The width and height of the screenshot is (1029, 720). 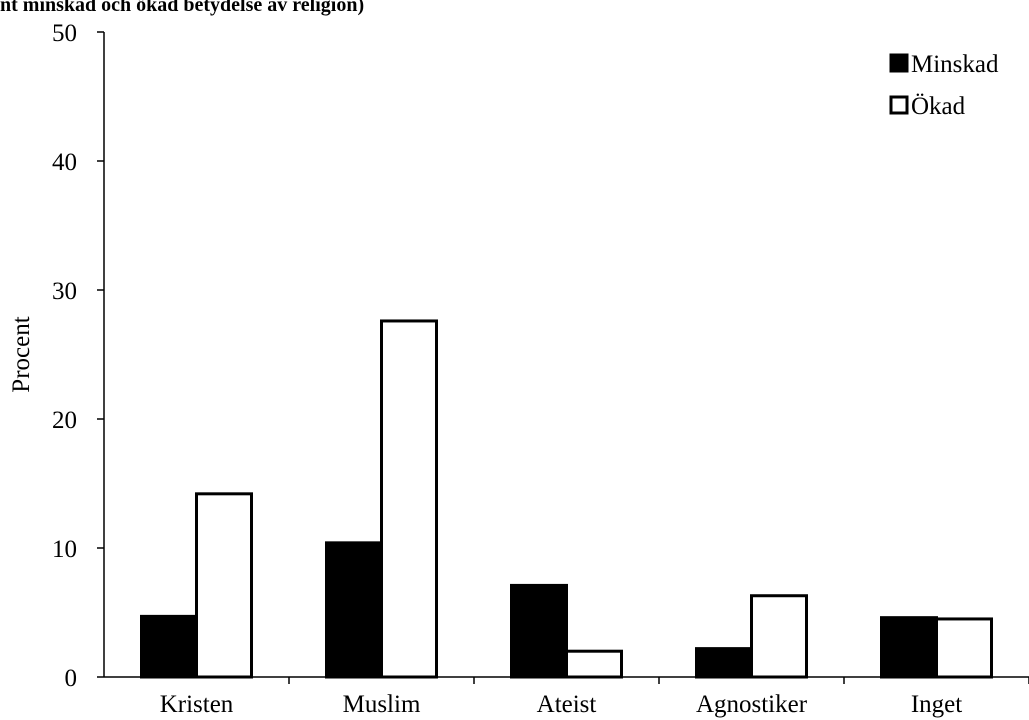 I want to click on bar-agnostiker-okad, so click(x=779, y=636).